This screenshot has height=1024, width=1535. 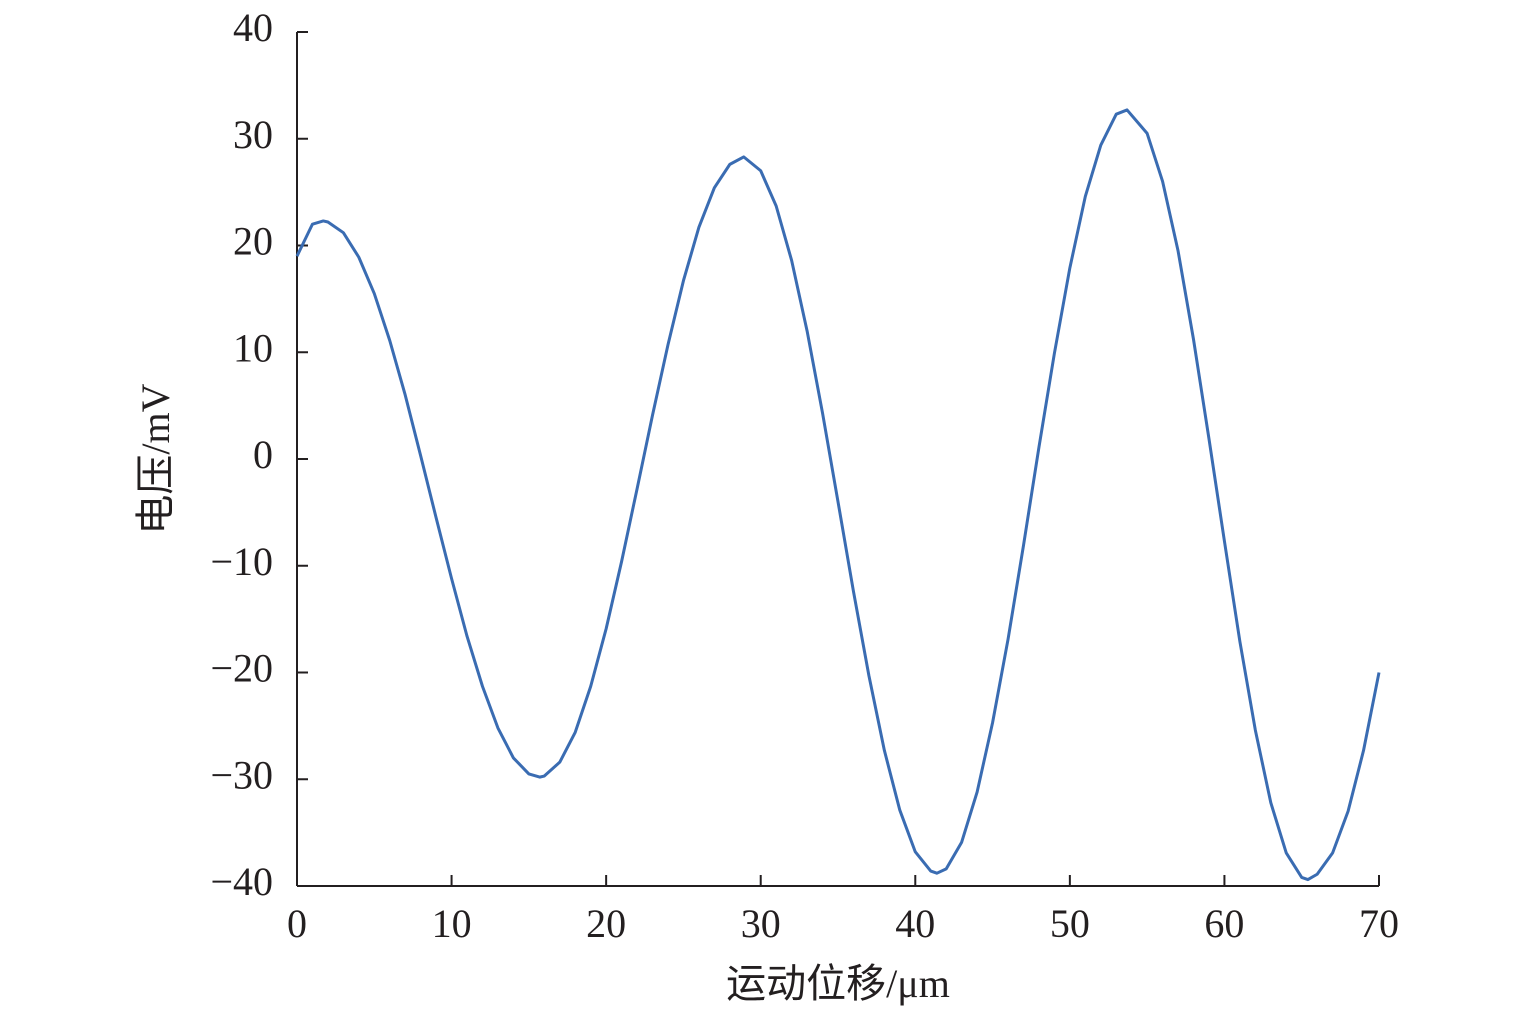 I want to click on y-tick-label: −10, so click(x=241, y=561).